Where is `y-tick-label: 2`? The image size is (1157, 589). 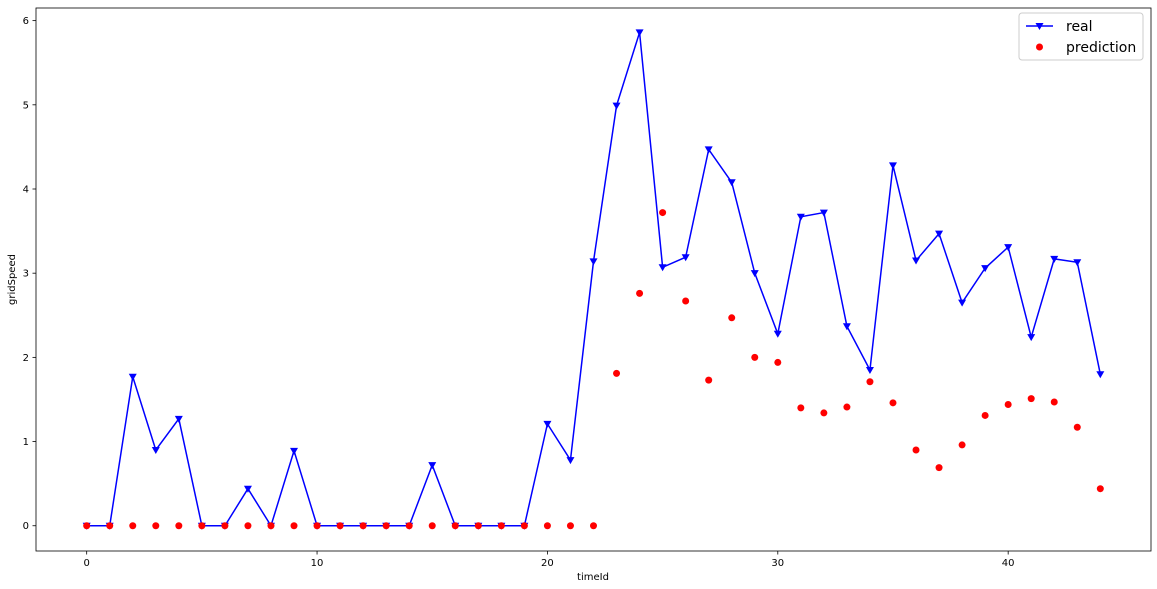
y-tick-label: 2 is located at coordinates (26, 358).